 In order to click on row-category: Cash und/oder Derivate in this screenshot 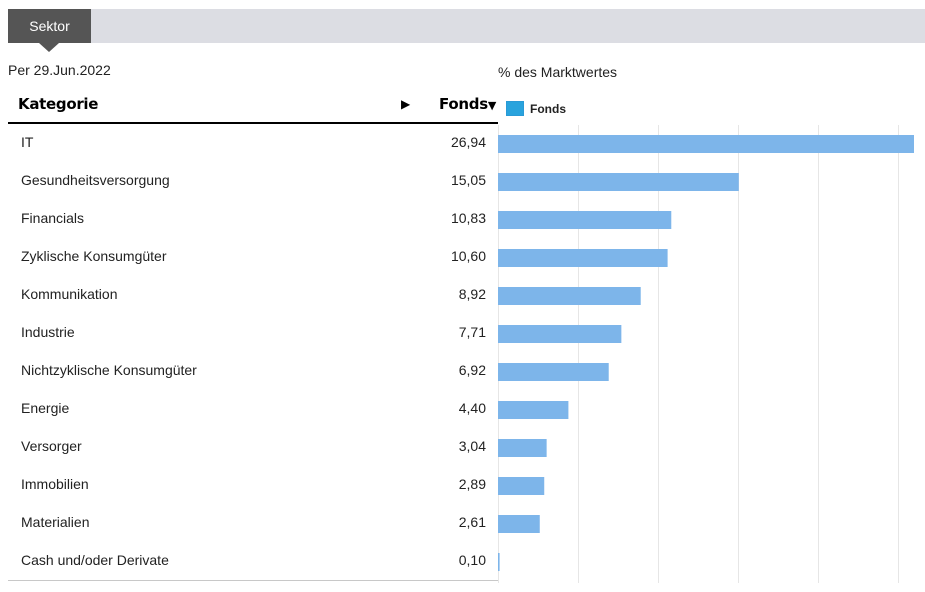, I will do `click(95, 560)`.